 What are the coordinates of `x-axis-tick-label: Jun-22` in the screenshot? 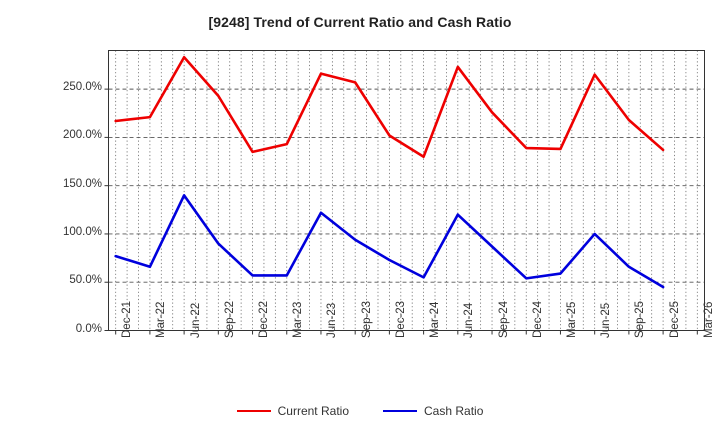 It's located at (195, 320).